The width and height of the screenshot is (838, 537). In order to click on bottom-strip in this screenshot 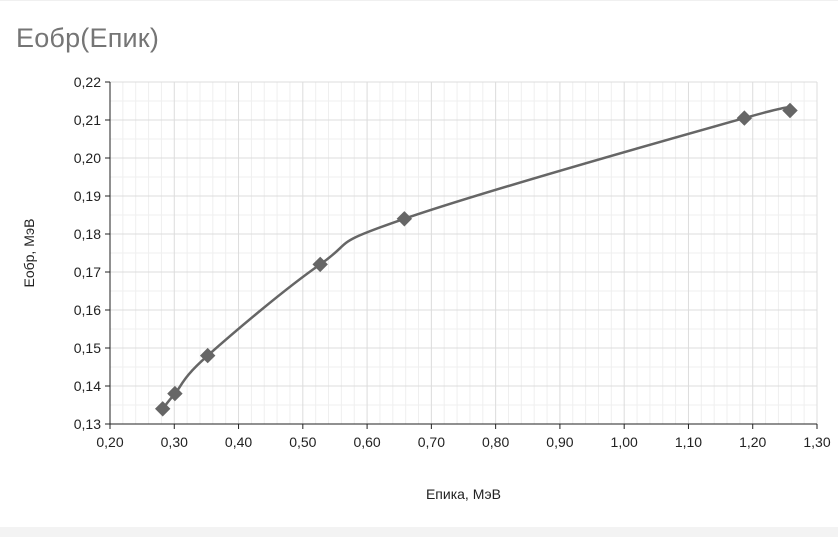, I will do `click(419, 532)`.